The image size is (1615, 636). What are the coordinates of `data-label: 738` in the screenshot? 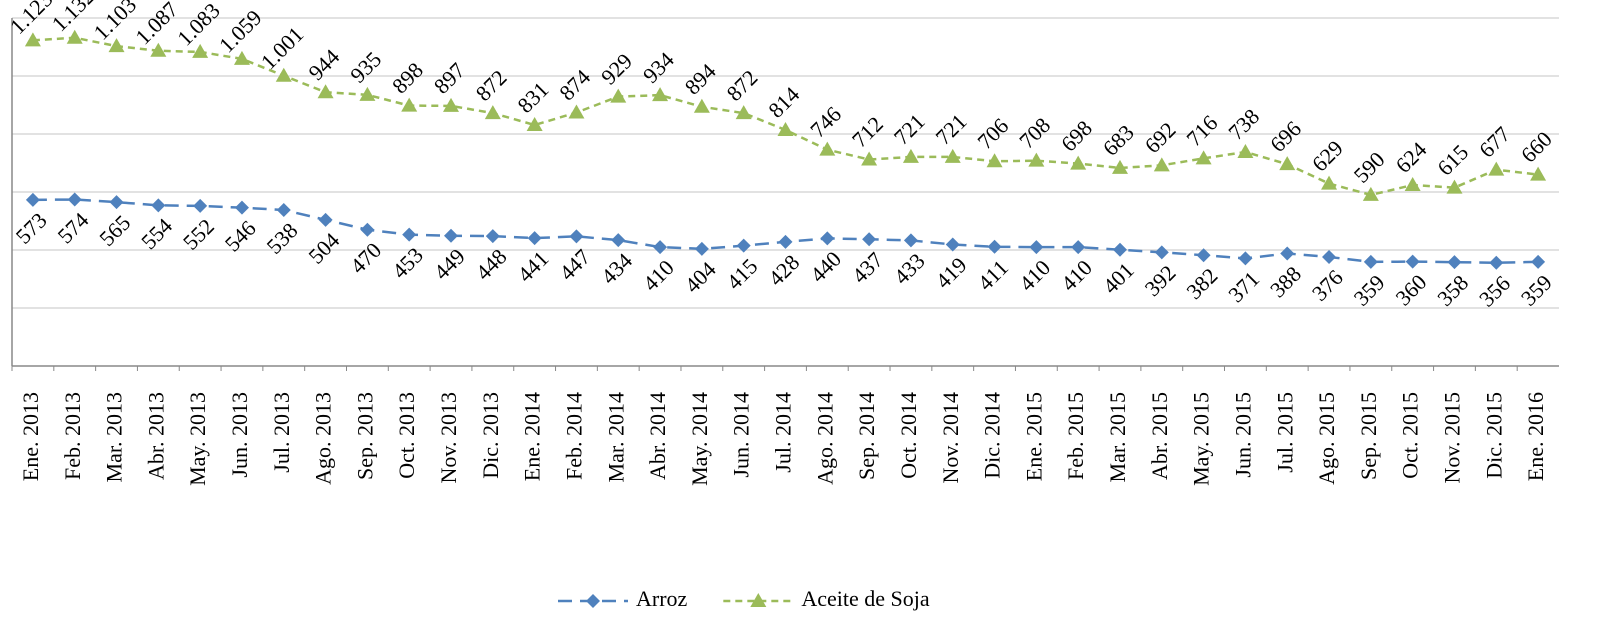 It's located at (1243, 124).